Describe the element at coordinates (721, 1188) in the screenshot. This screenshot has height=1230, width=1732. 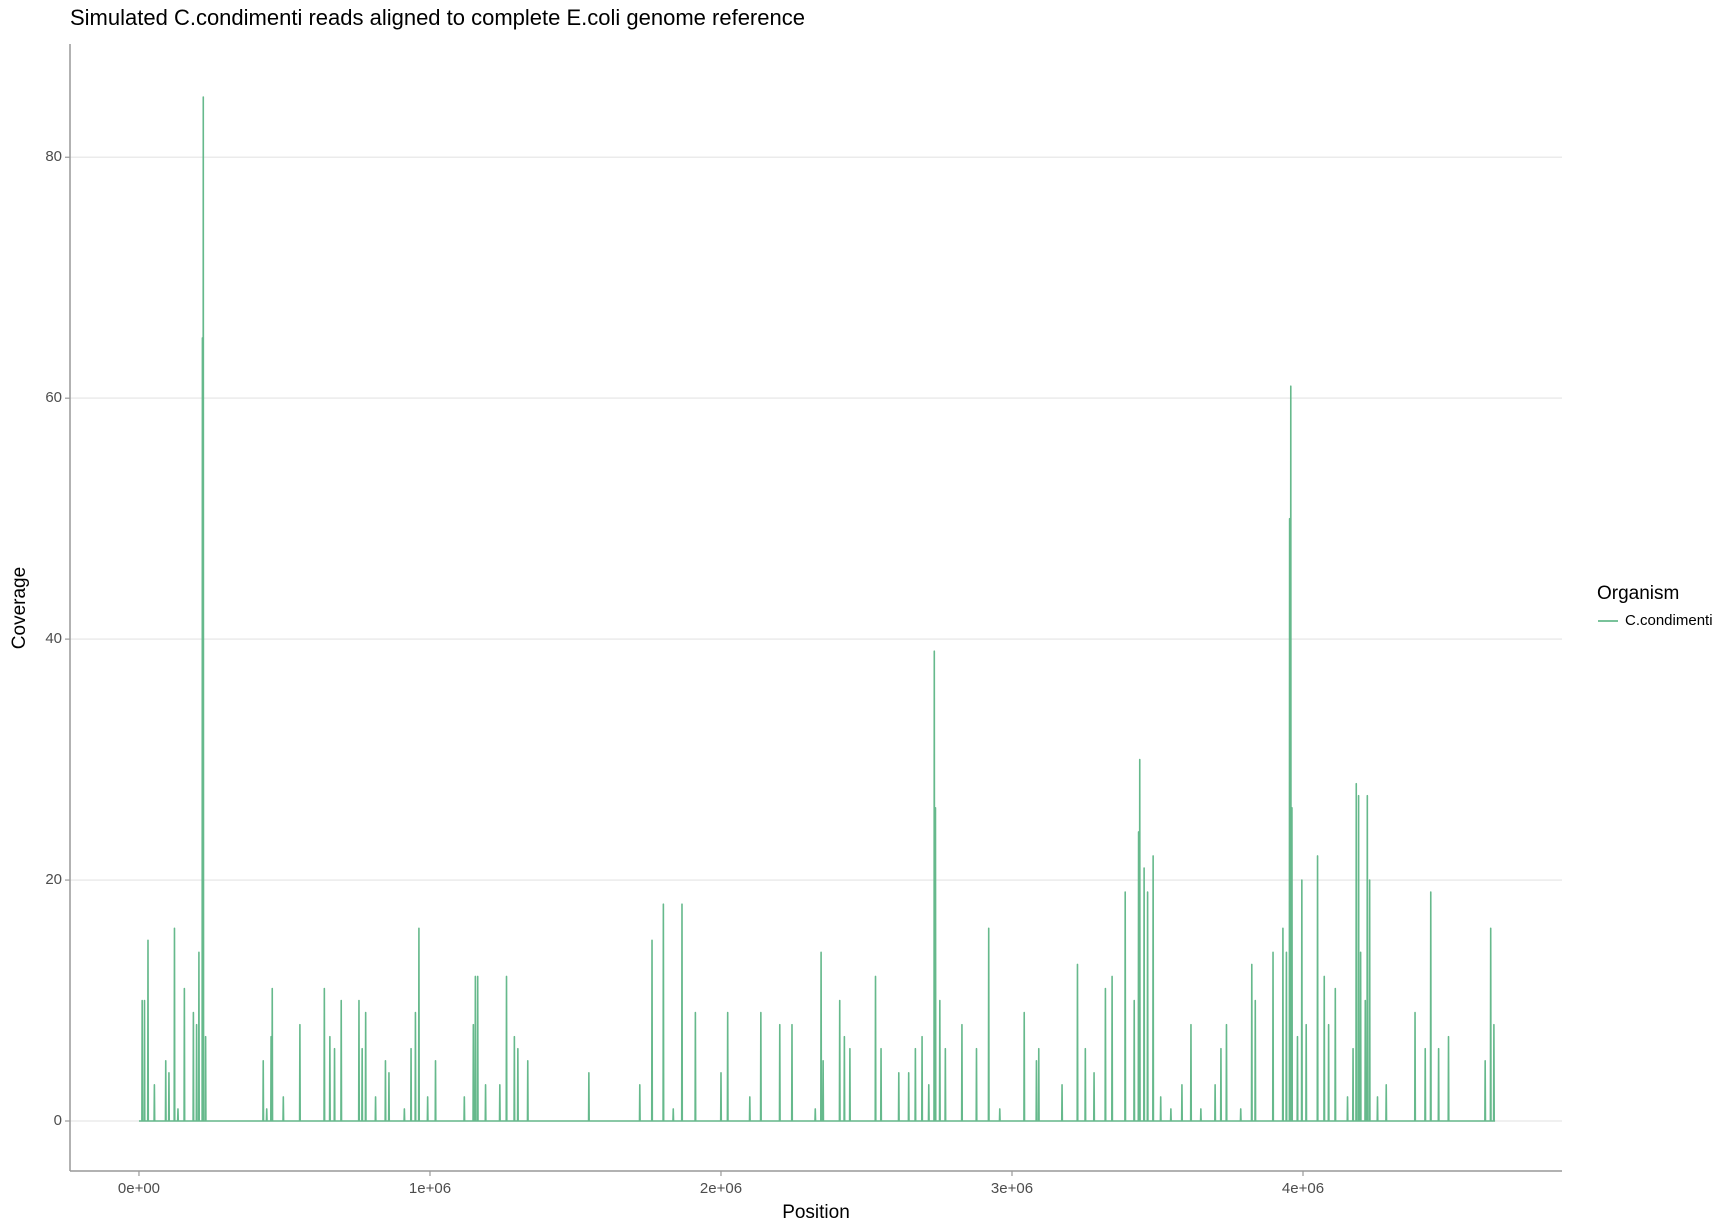
I see `x-tick-label: 2e+06` at that location.